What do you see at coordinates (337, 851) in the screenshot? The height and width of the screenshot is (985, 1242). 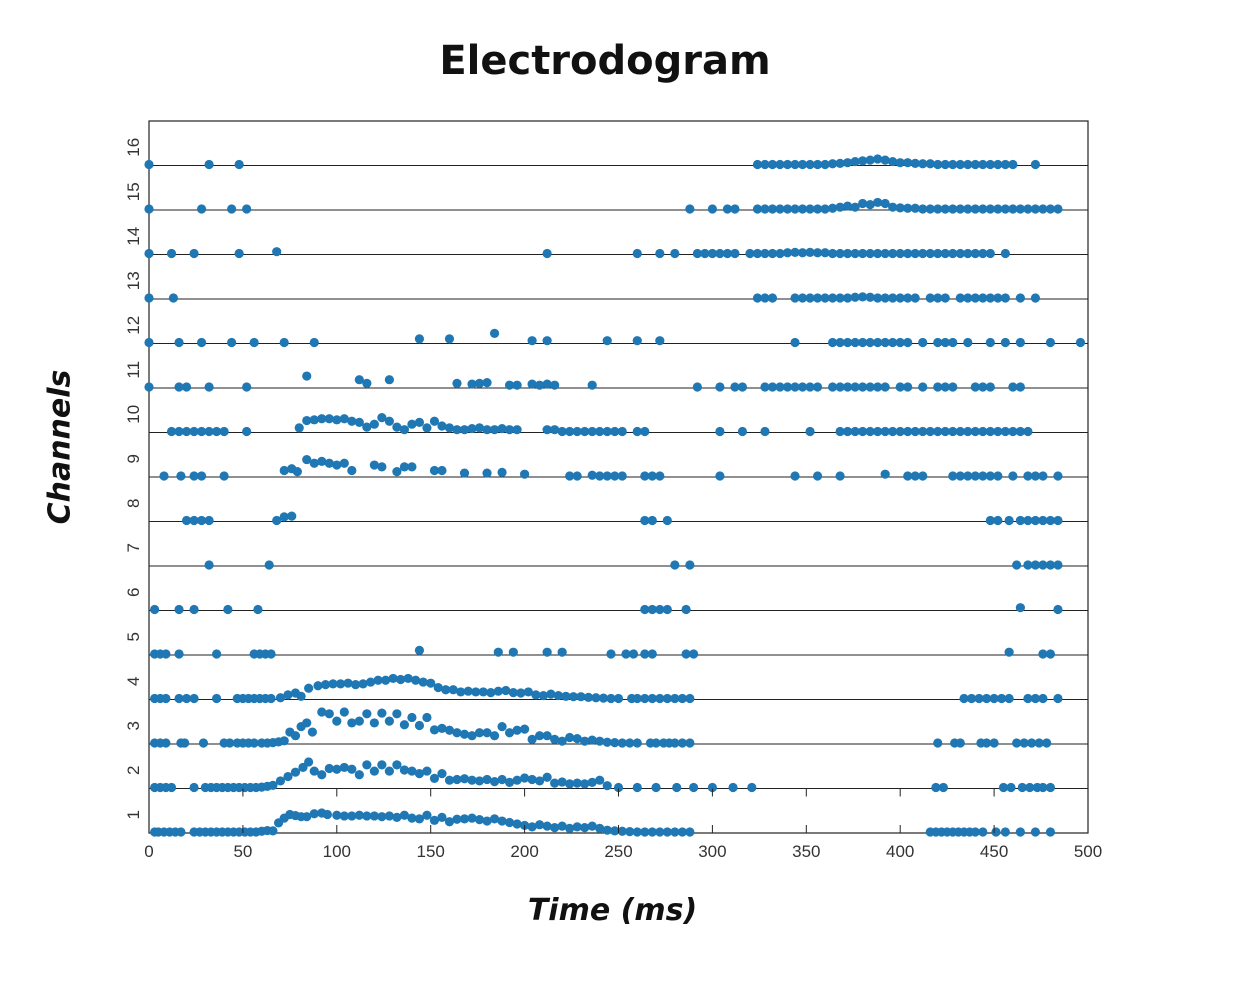 I see `x-tick-label: 100` at bounding box center [337, 851].